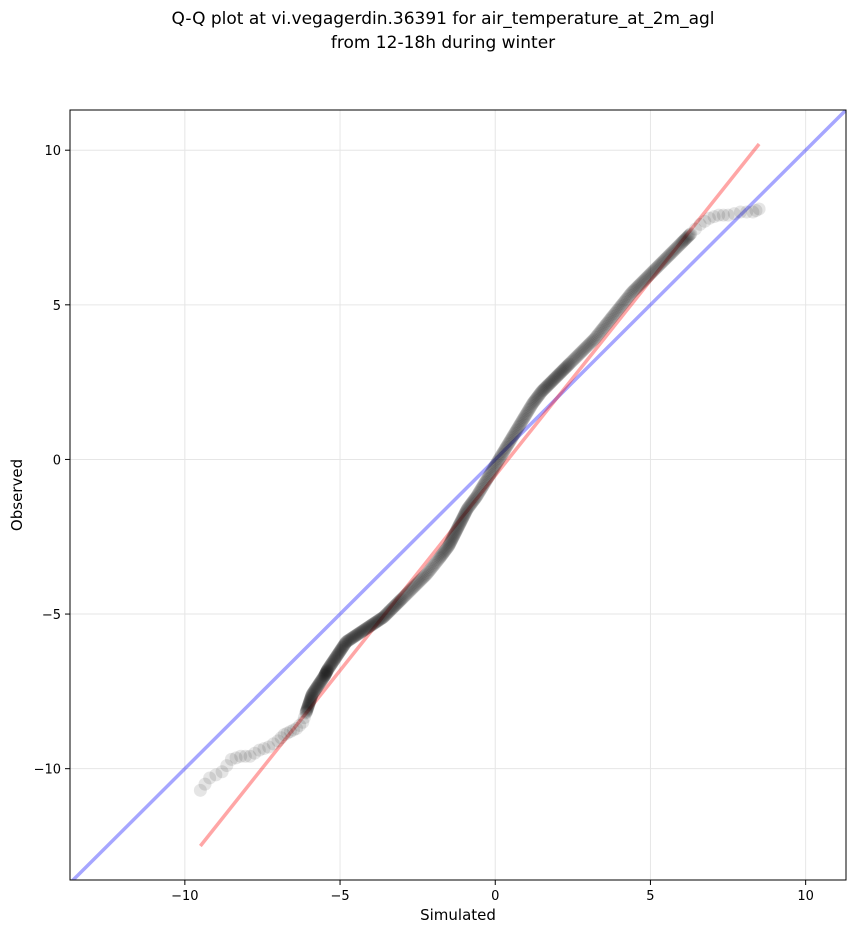  What do you see at coordinates (805, 896) in the screenshot?
I see `x-tick-label: 10` at bounding box center [805, 896].